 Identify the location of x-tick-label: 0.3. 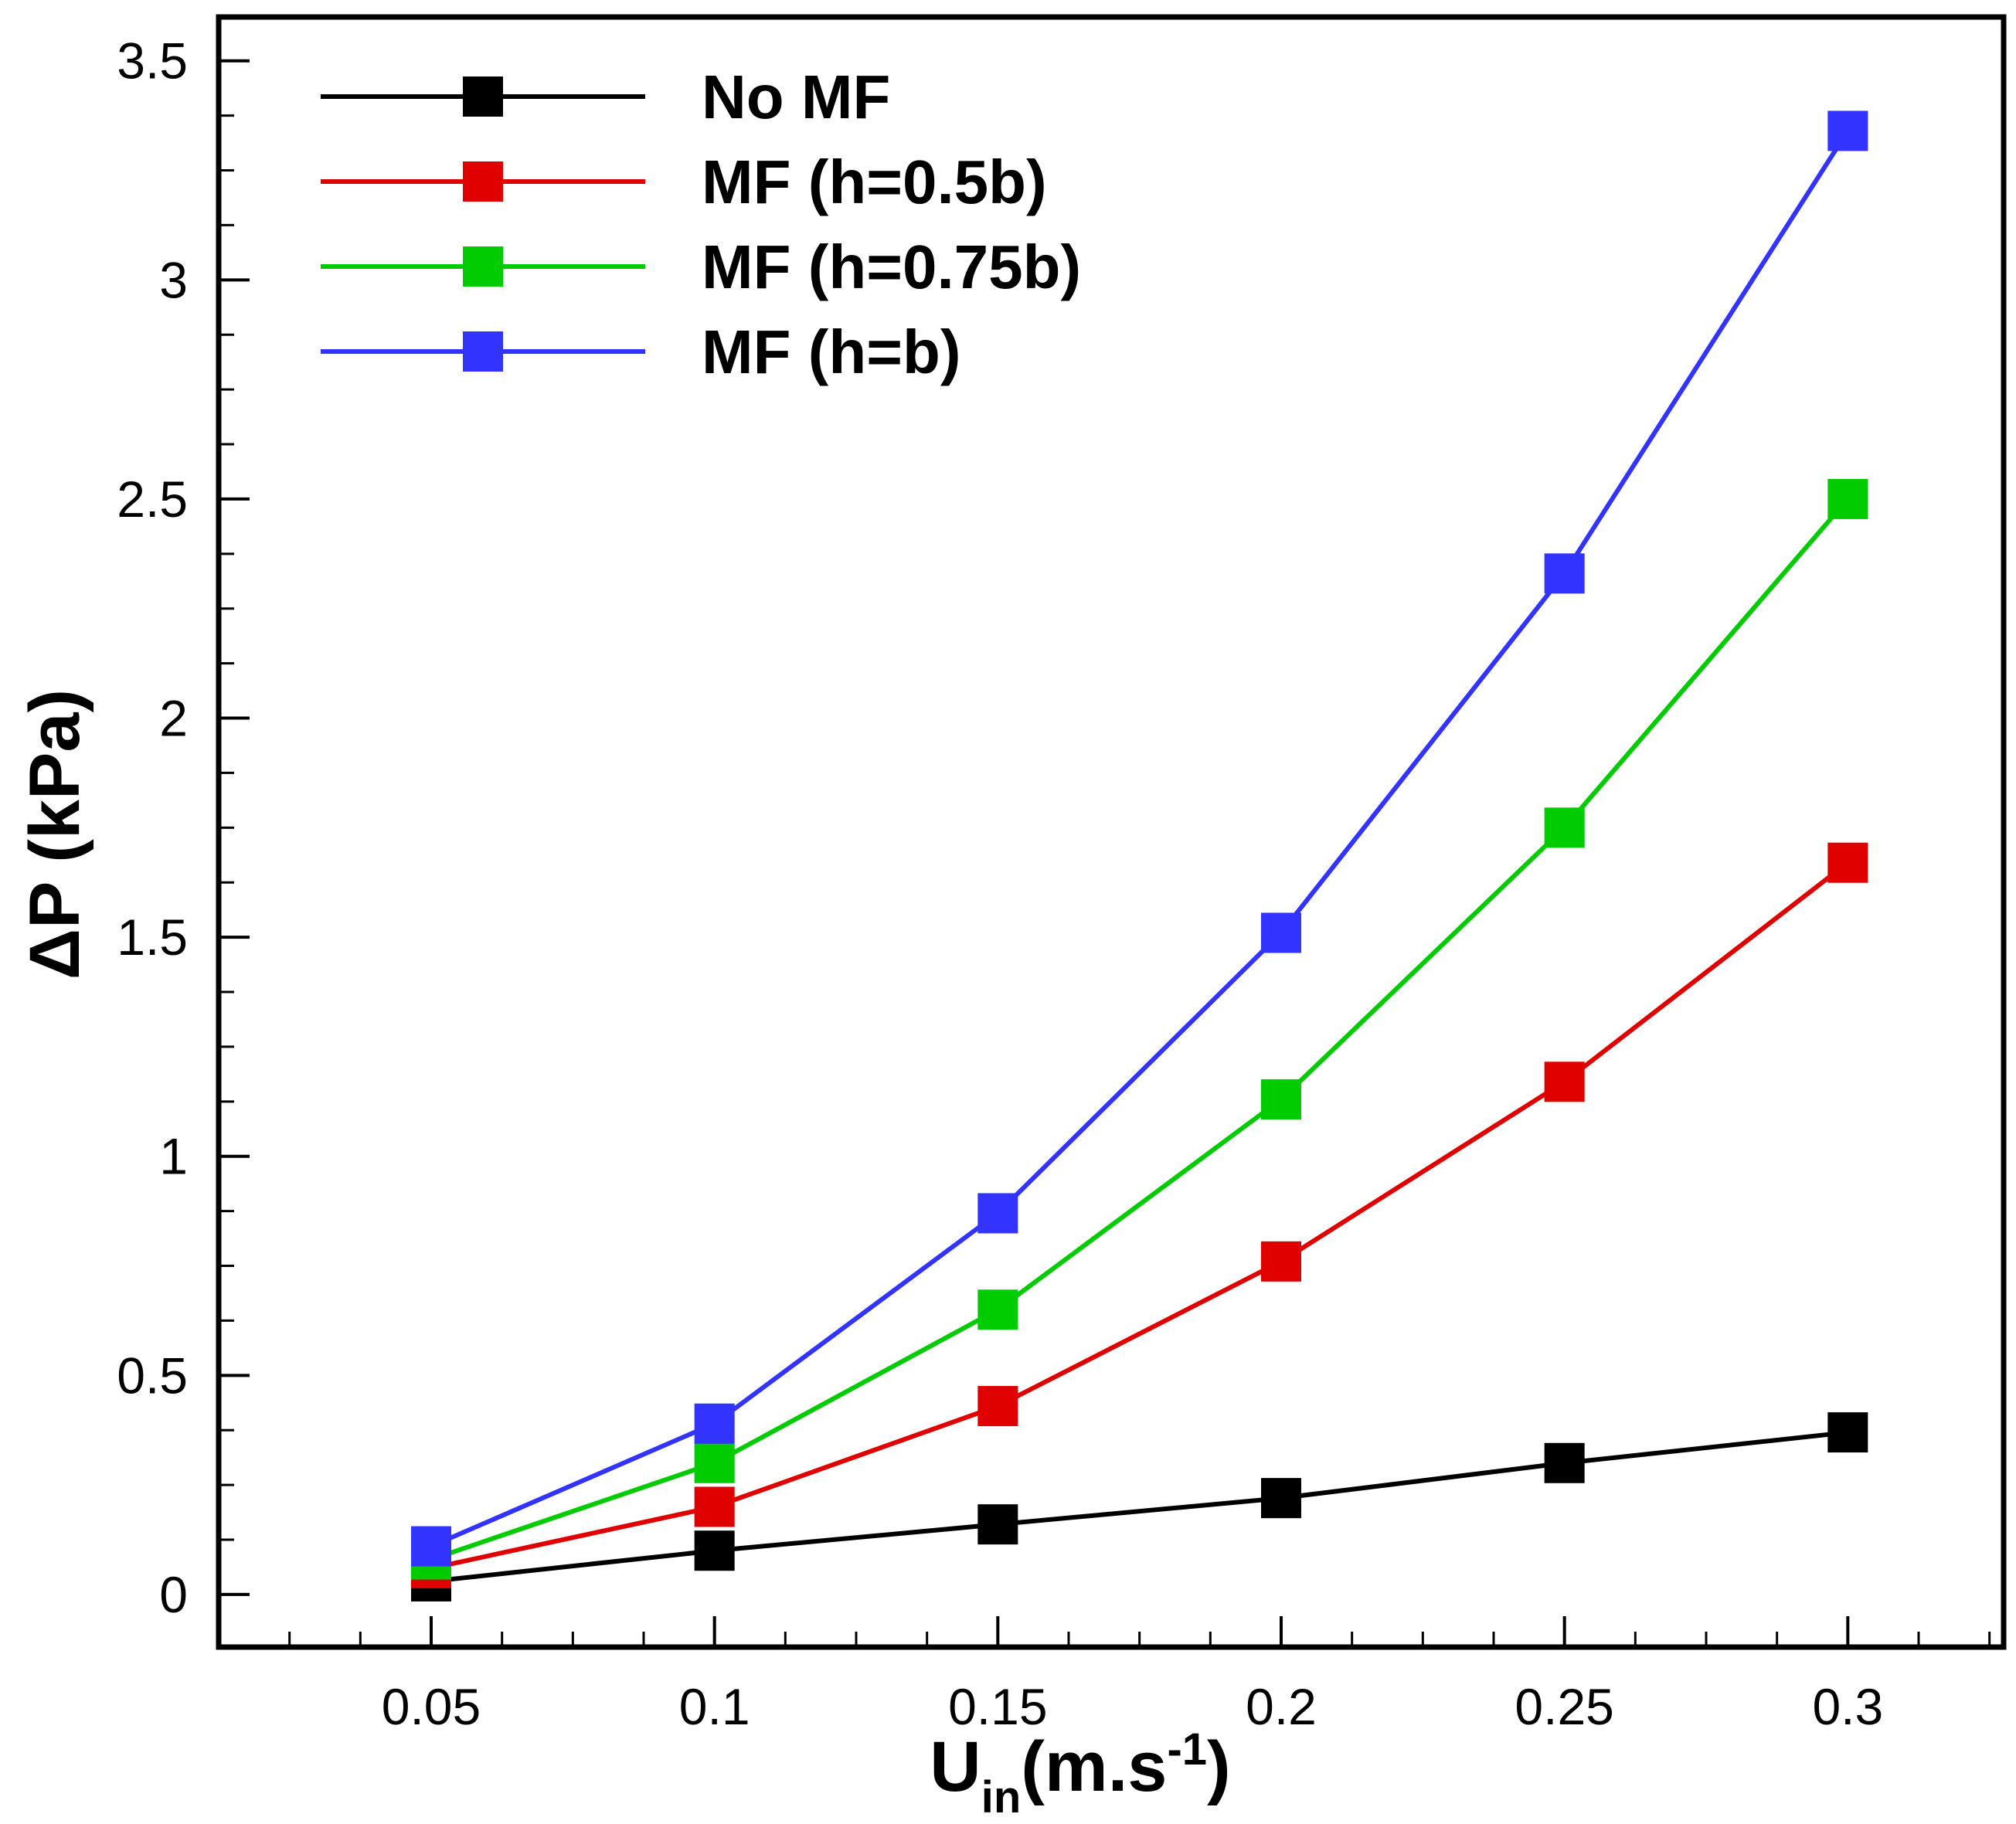
(1847, 1706).